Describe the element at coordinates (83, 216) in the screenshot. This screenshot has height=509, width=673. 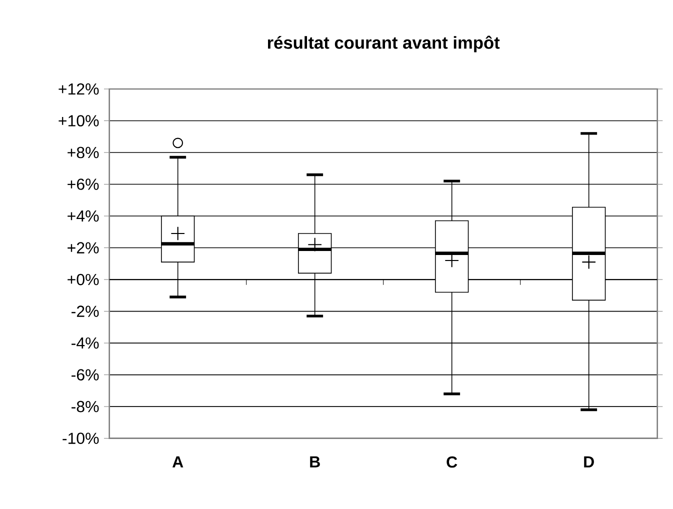
I see `y-tick-label: +4%` at that location.